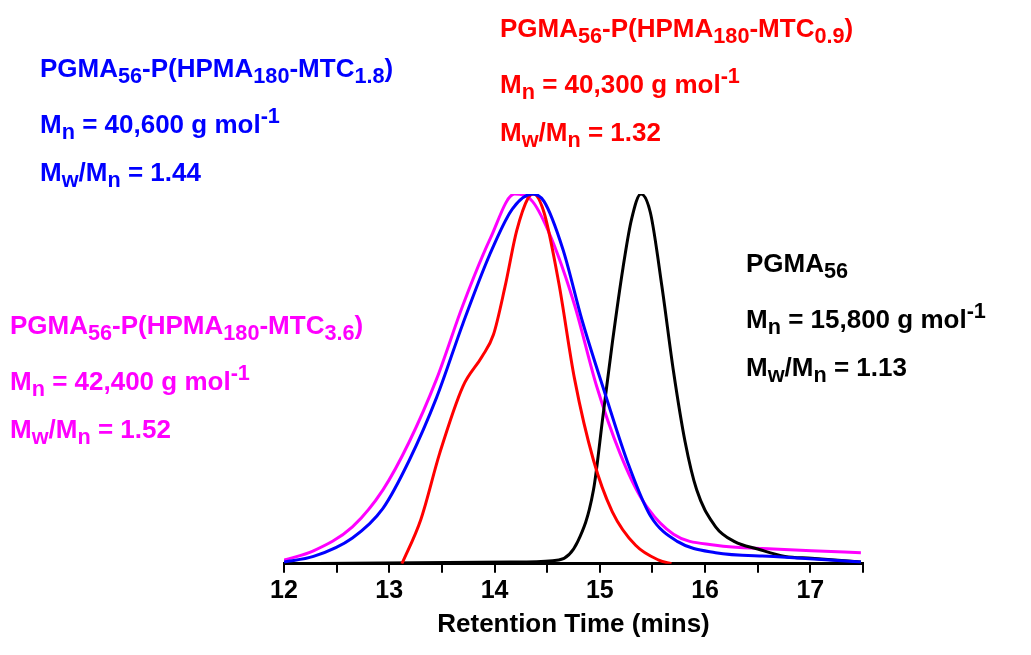 The height and width of the screenshot is (655, 1031). What do you see at coordinates (130, 381) in the screenshot?
I see `text: M$_{n}$ = 42,400 g mol$^{-1}$` at bounding box center [130, 381].